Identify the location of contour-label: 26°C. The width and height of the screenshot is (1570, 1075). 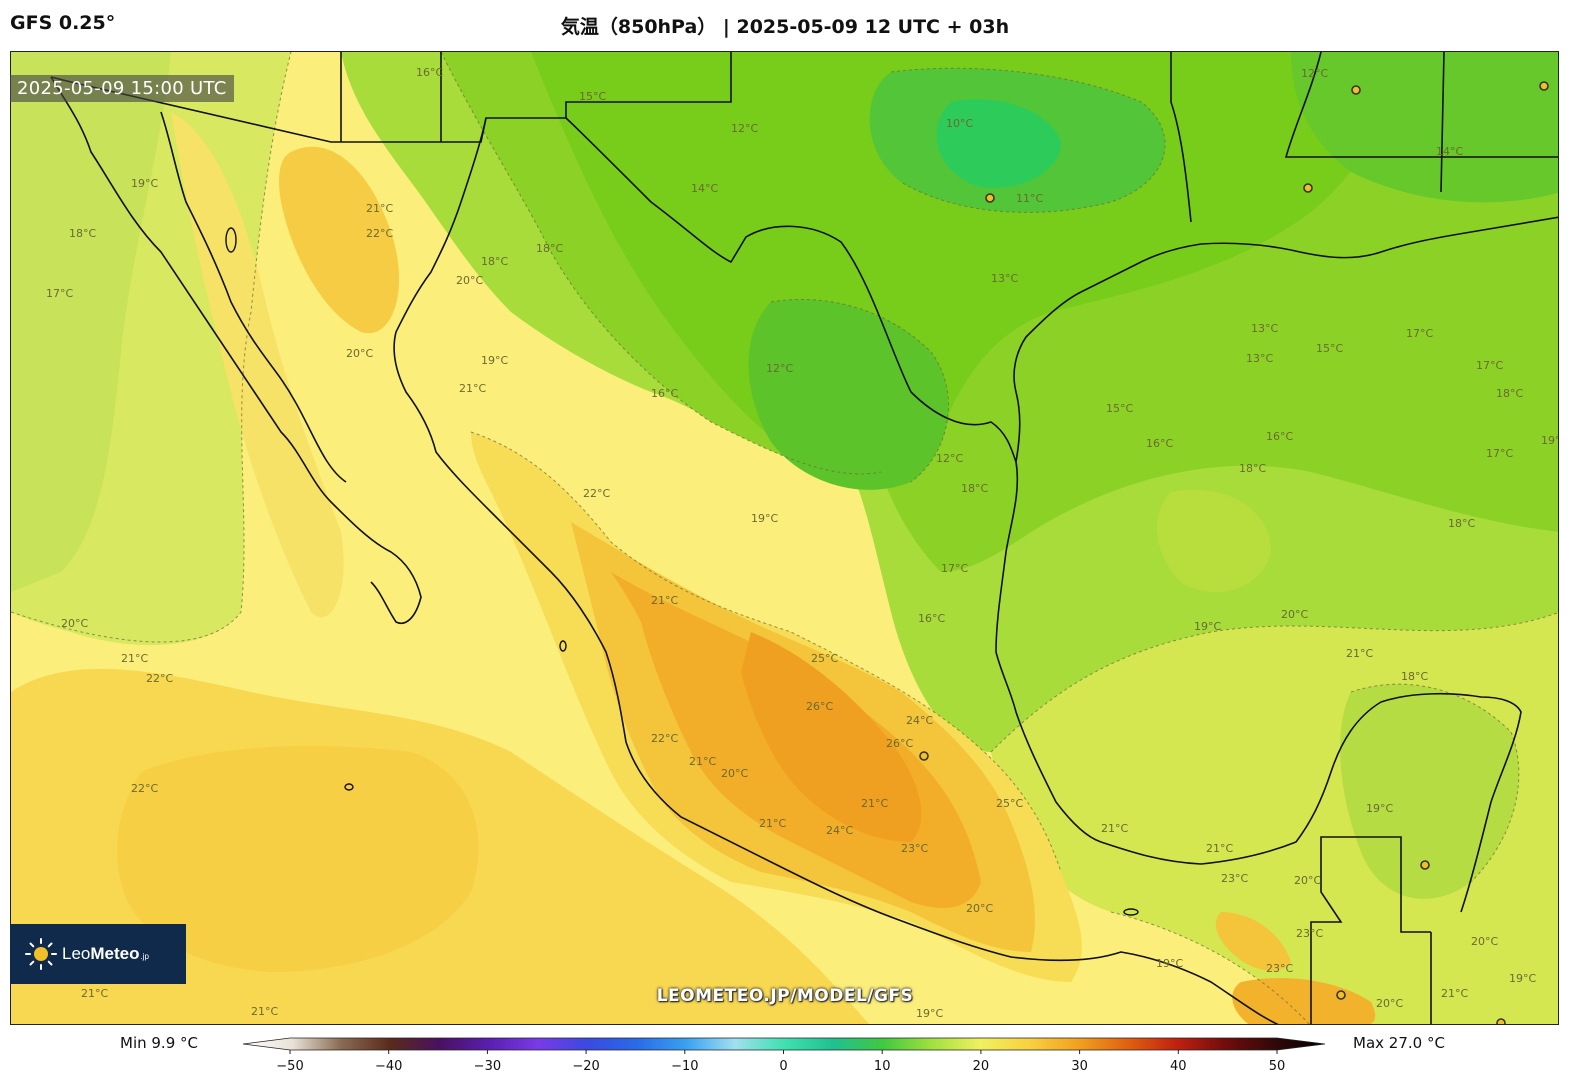
(899, 743).